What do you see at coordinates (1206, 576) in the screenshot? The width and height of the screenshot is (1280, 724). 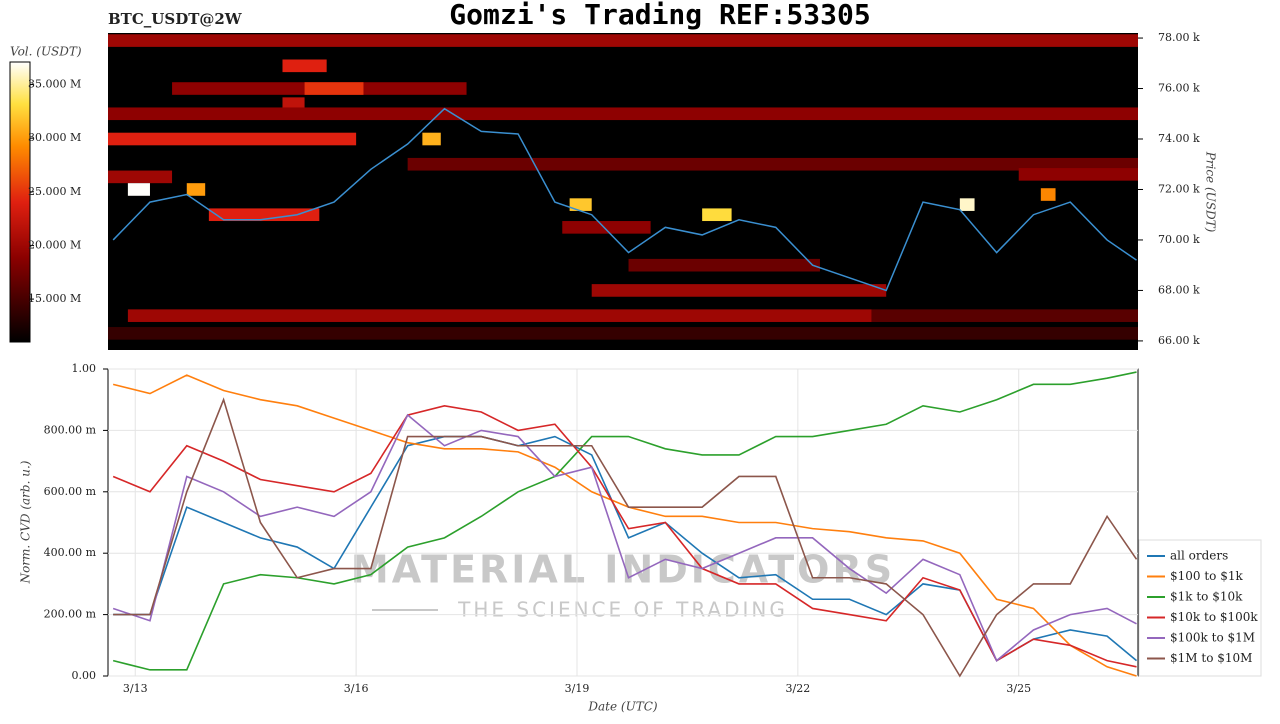 I see `legend-label: $100 to $1k` at bounding box center [1206, 576].